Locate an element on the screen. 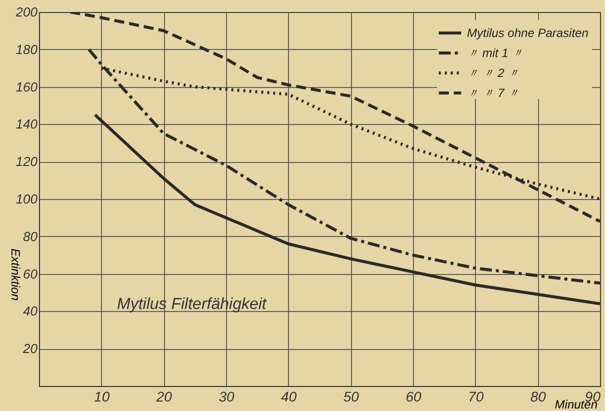  y-tick-label: 180 is located at coordinates (27, 49).